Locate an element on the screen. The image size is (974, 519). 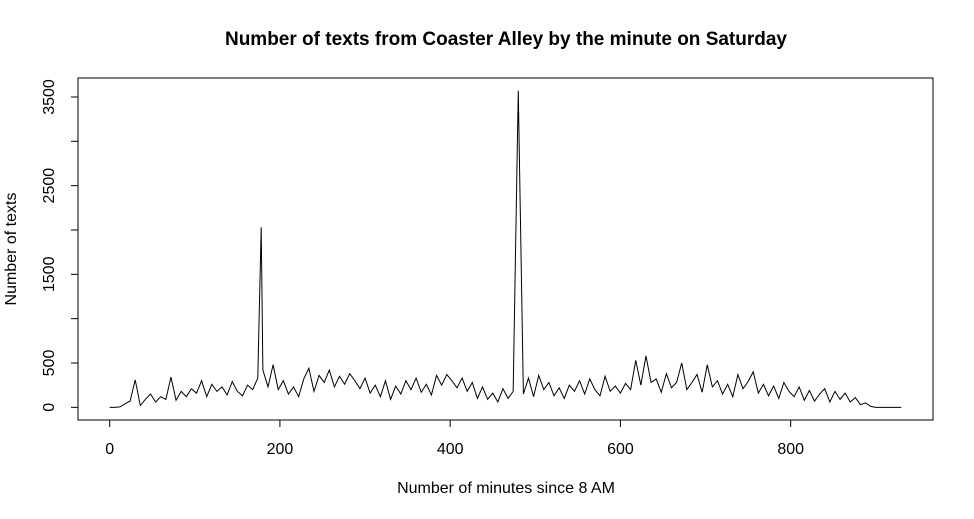
x-tick-label: 0 is located at coordinates (109, 449).